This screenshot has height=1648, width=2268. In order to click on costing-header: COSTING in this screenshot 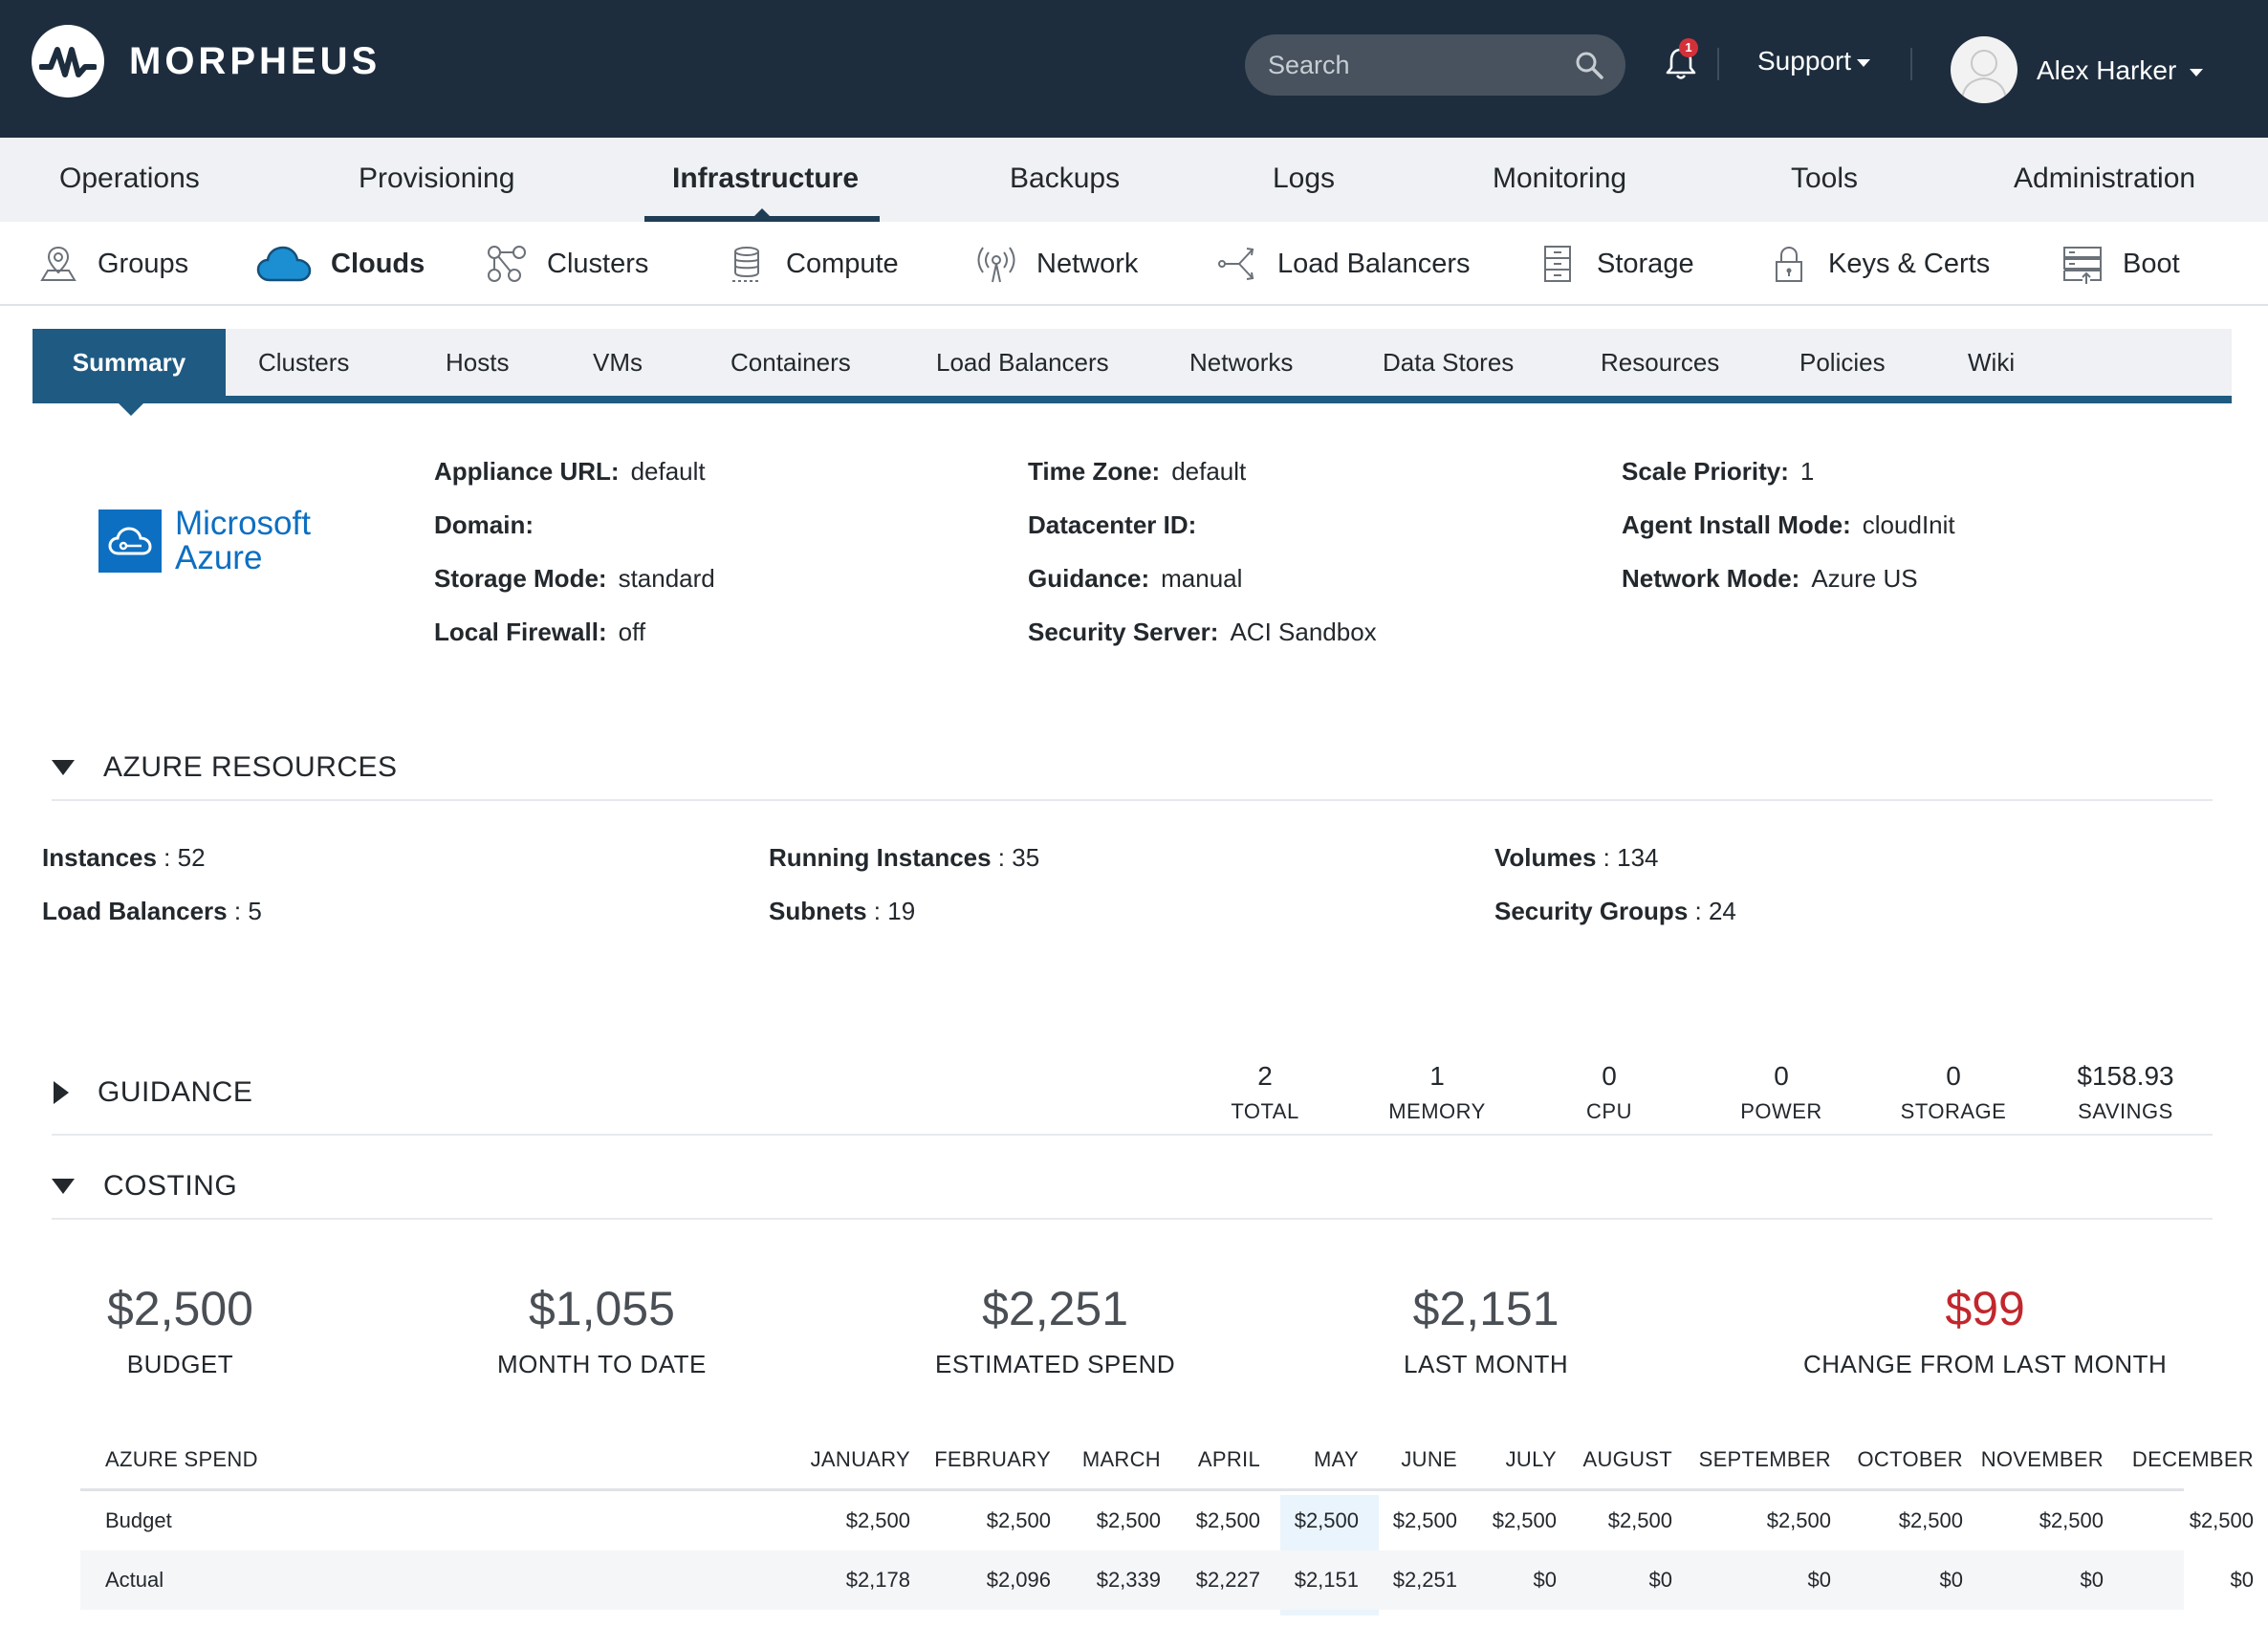, I will do `click(144, 1187)`.